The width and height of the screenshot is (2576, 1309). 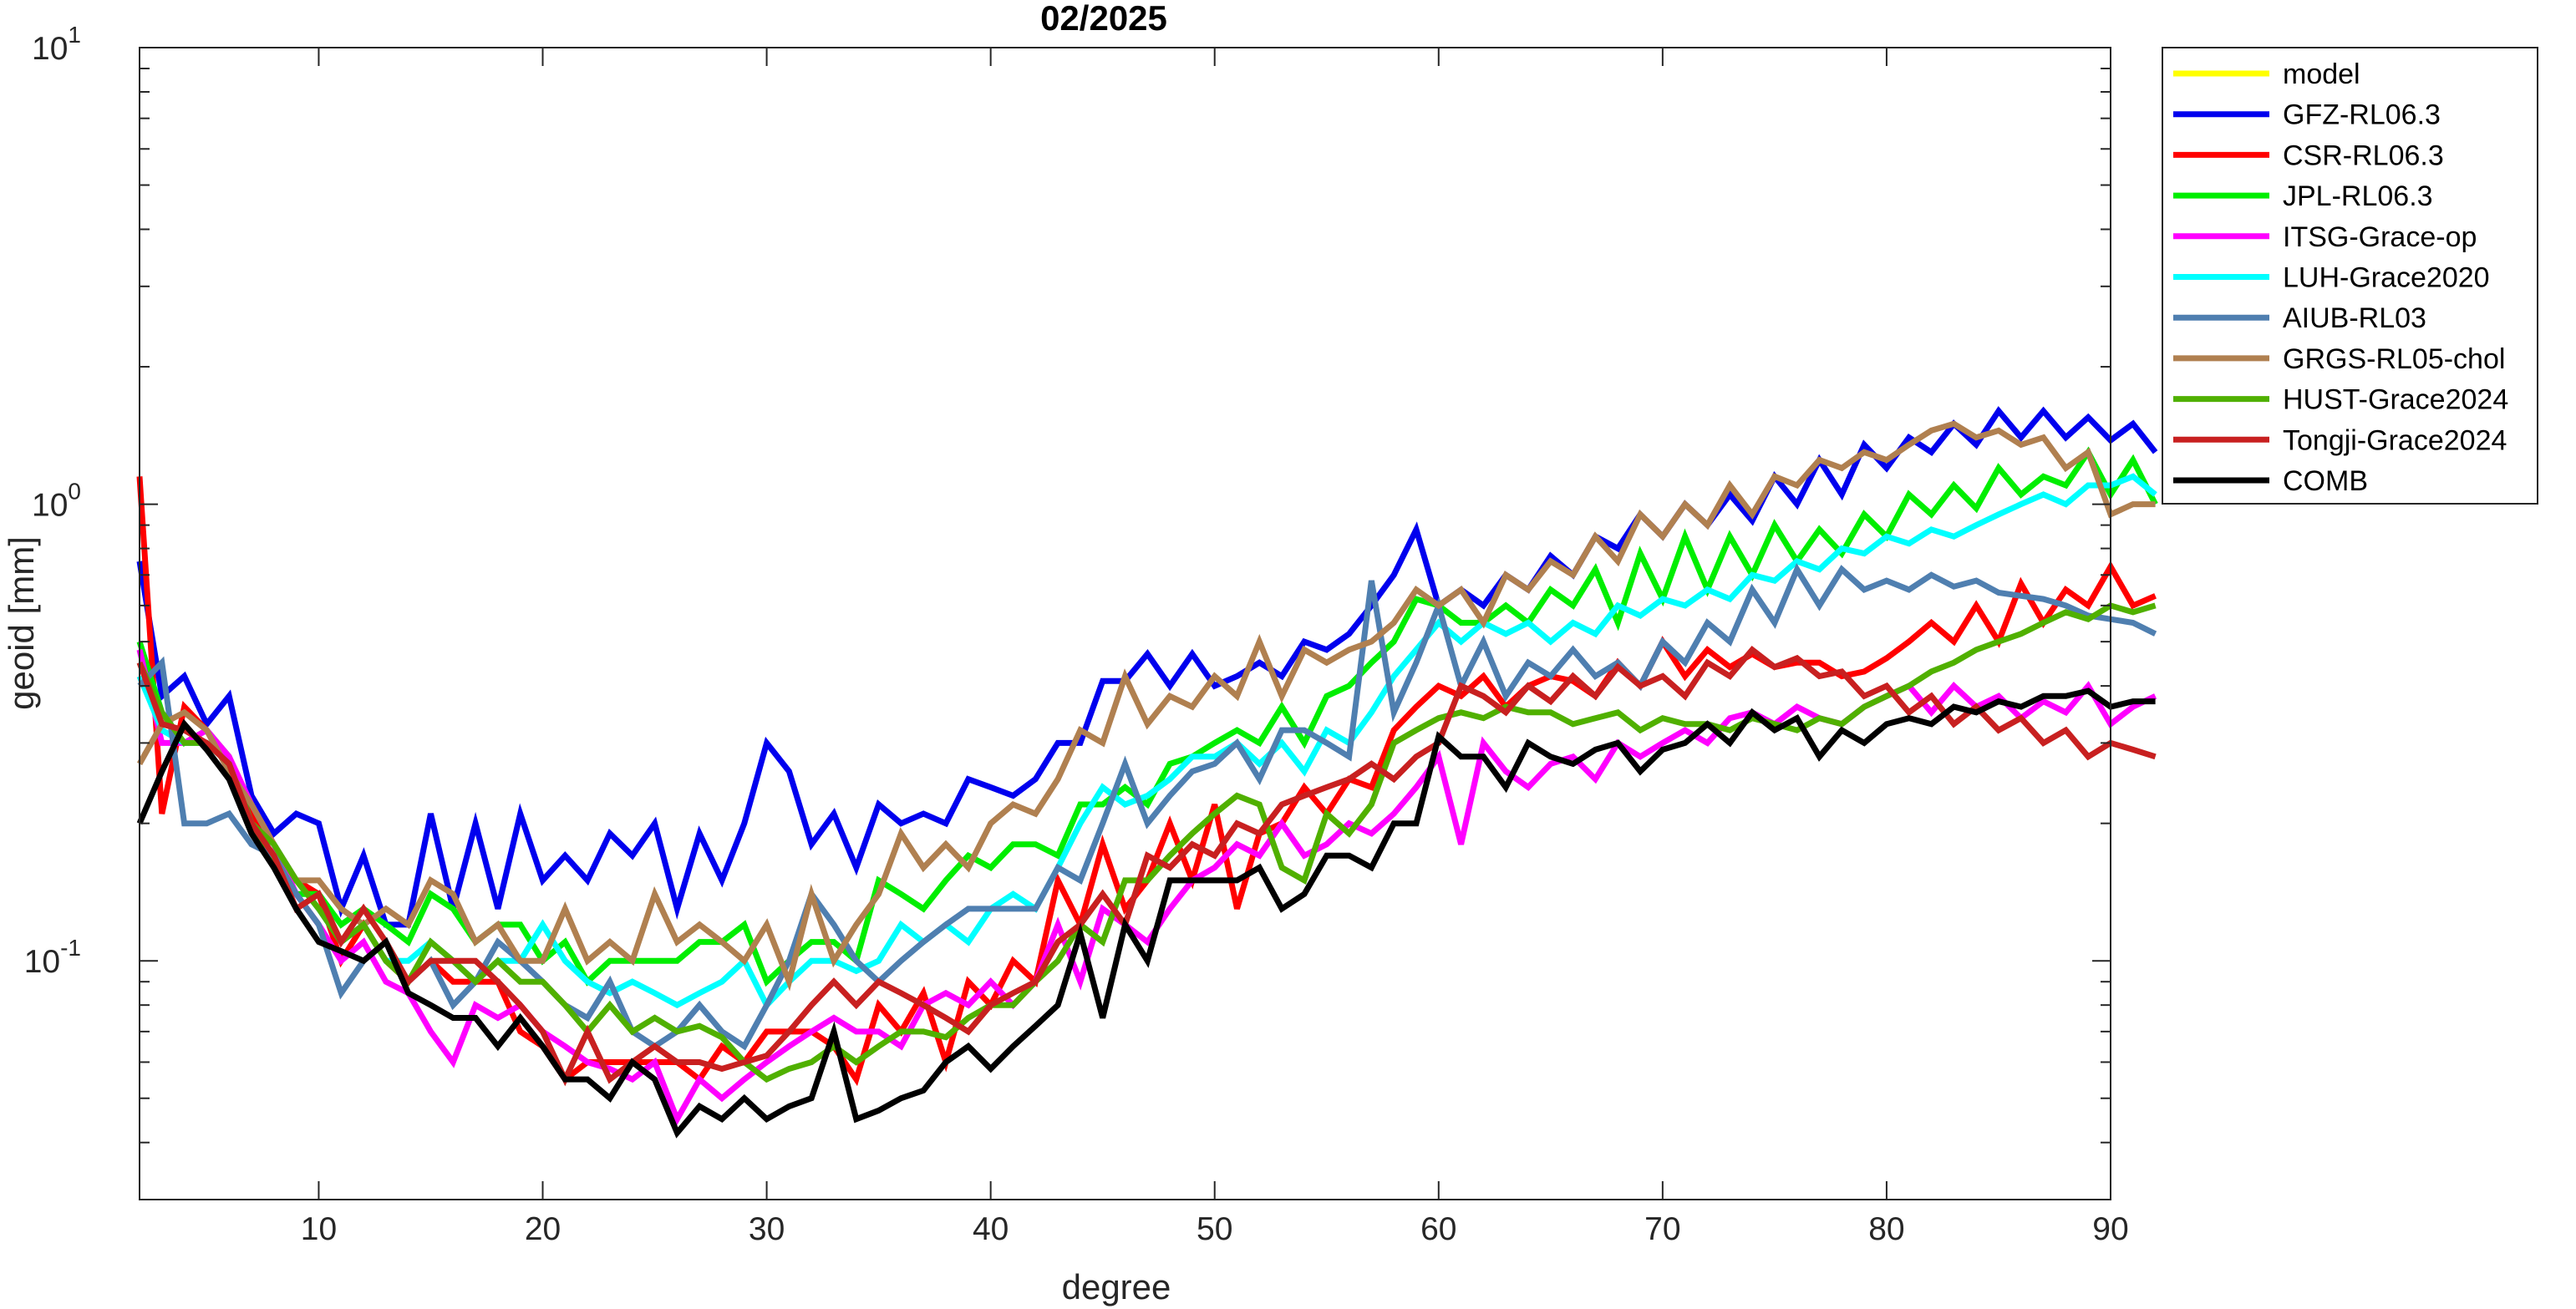 I want to click on y-axis-label: geoid [mm], so click(x=21, y=623).